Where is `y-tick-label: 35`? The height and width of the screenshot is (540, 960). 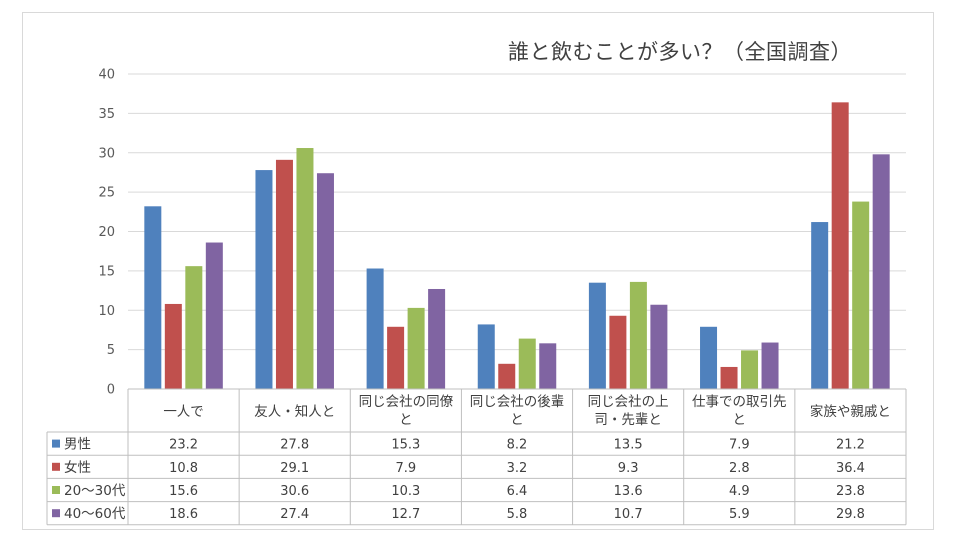 y-tick-label: 35 is located at coordinates (106, 114).